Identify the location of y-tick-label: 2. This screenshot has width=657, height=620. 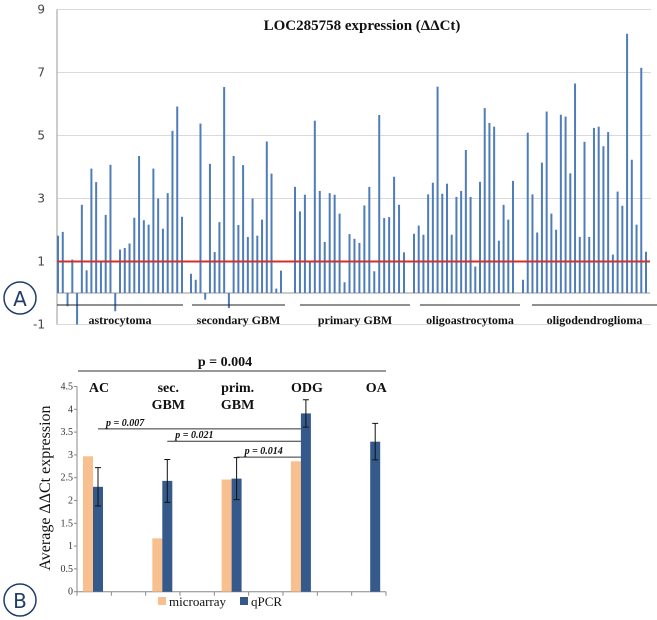
(70, 501).